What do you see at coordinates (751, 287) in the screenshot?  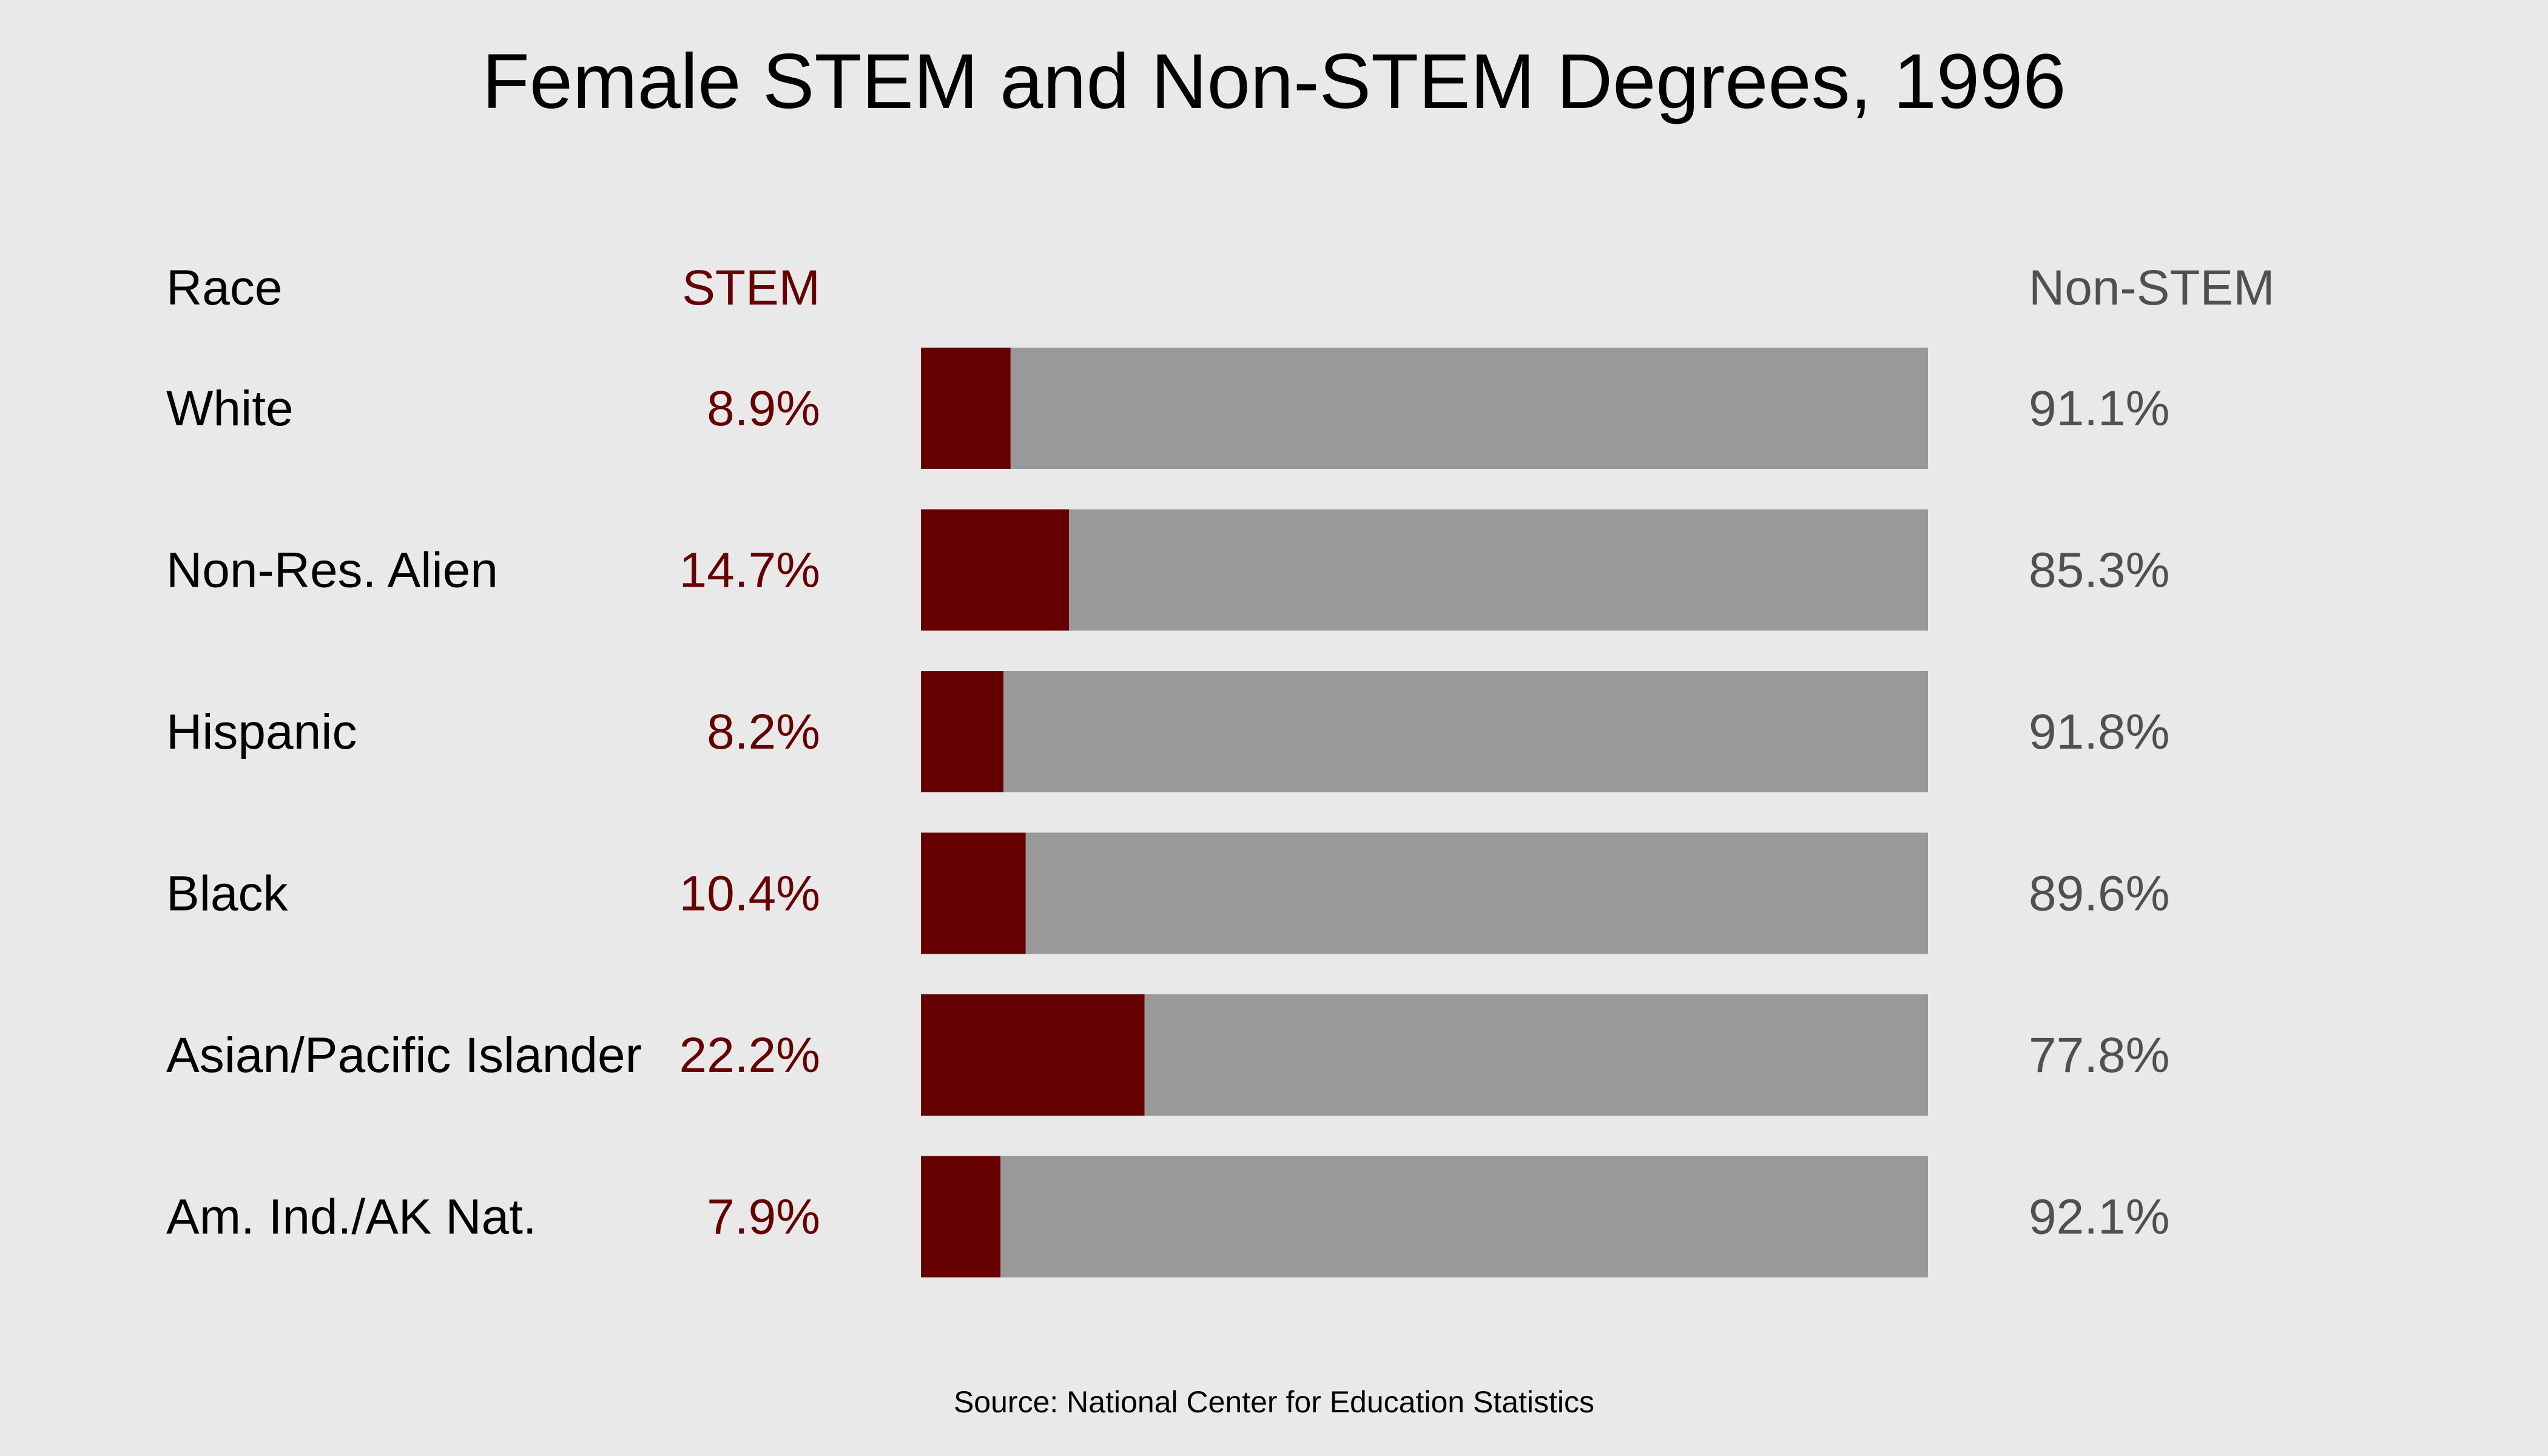 I see `header-stem: STEM` at bounding box center [751, 287].